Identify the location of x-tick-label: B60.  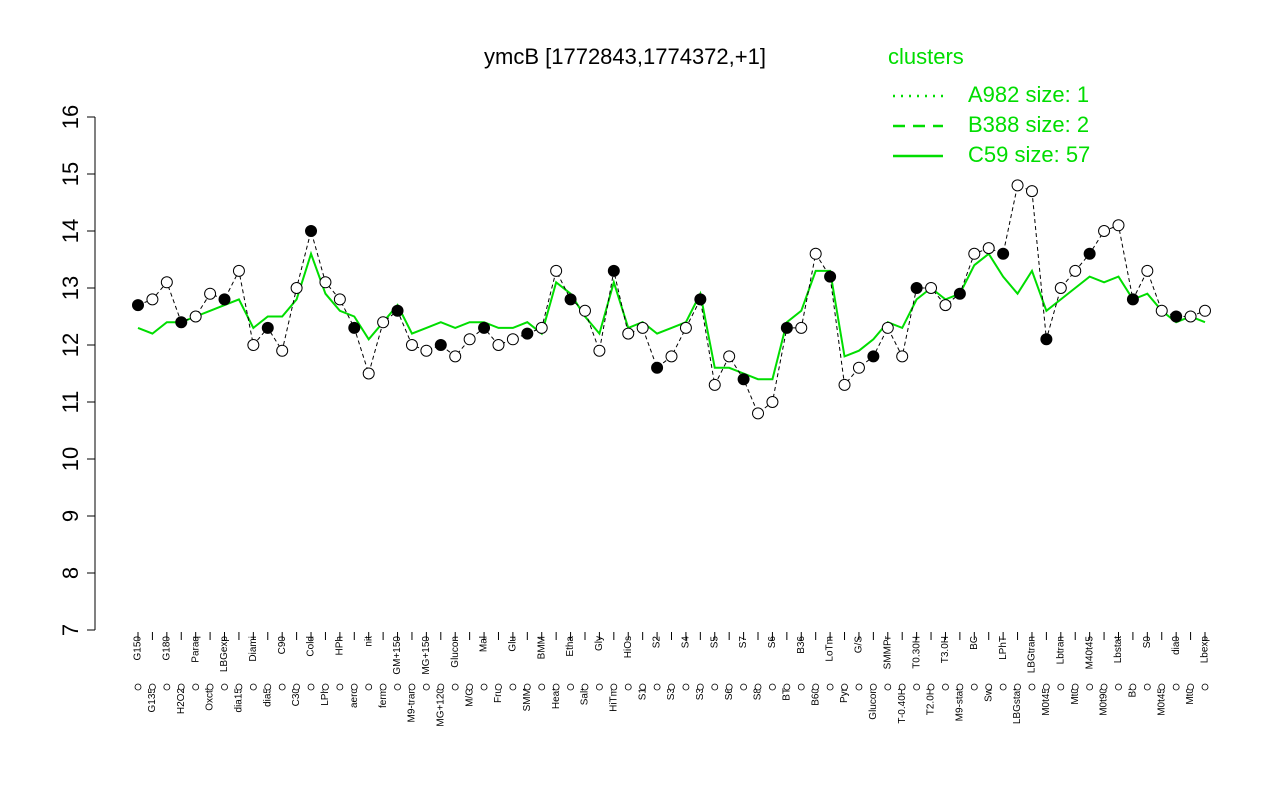
(815, 697).